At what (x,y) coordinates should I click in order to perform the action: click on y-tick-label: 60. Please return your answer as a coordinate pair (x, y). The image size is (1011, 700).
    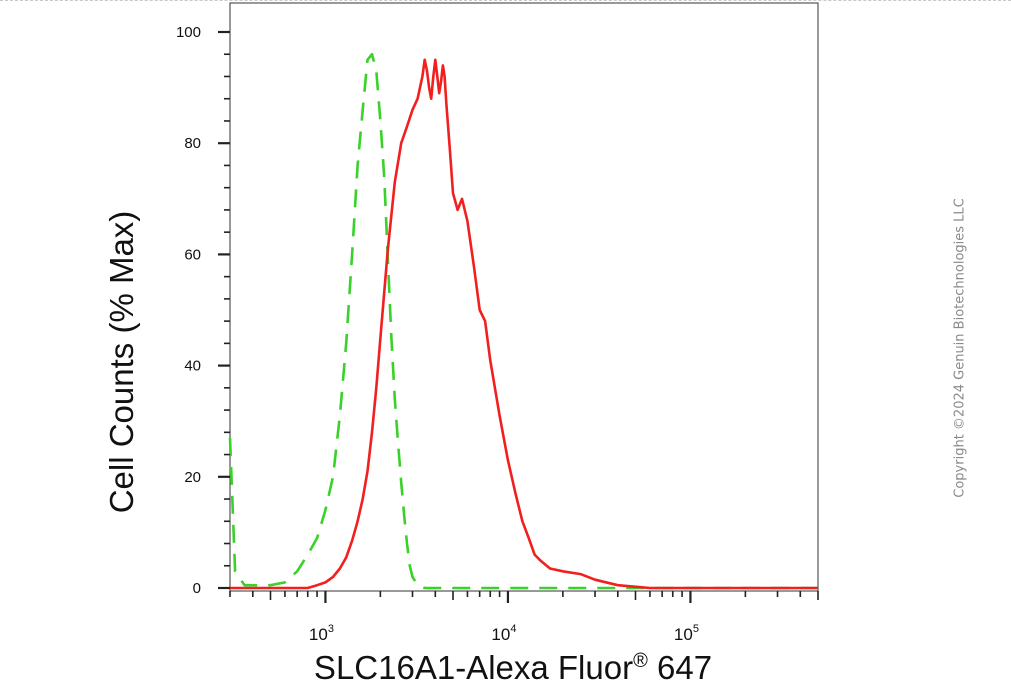
    Looking at the image, I should click on (192, 254).